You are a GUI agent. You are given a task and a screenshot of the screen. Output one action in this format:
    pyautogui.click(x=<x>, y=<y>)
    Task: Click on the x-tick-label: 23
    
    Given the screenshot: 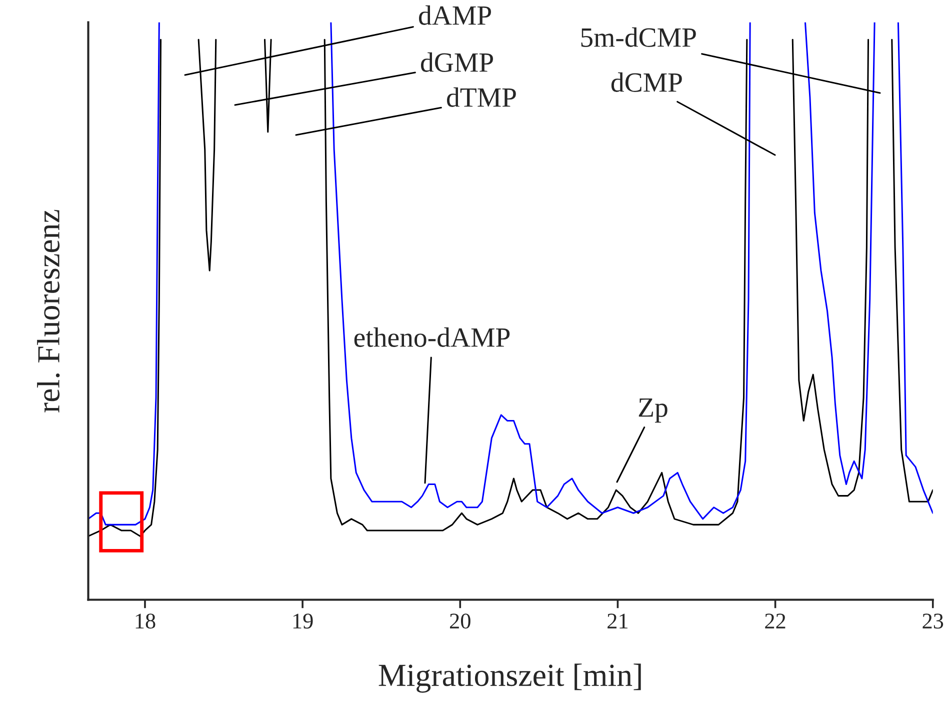 What is the action you would take?
    pyautogui.click(x=933, y=621)
    